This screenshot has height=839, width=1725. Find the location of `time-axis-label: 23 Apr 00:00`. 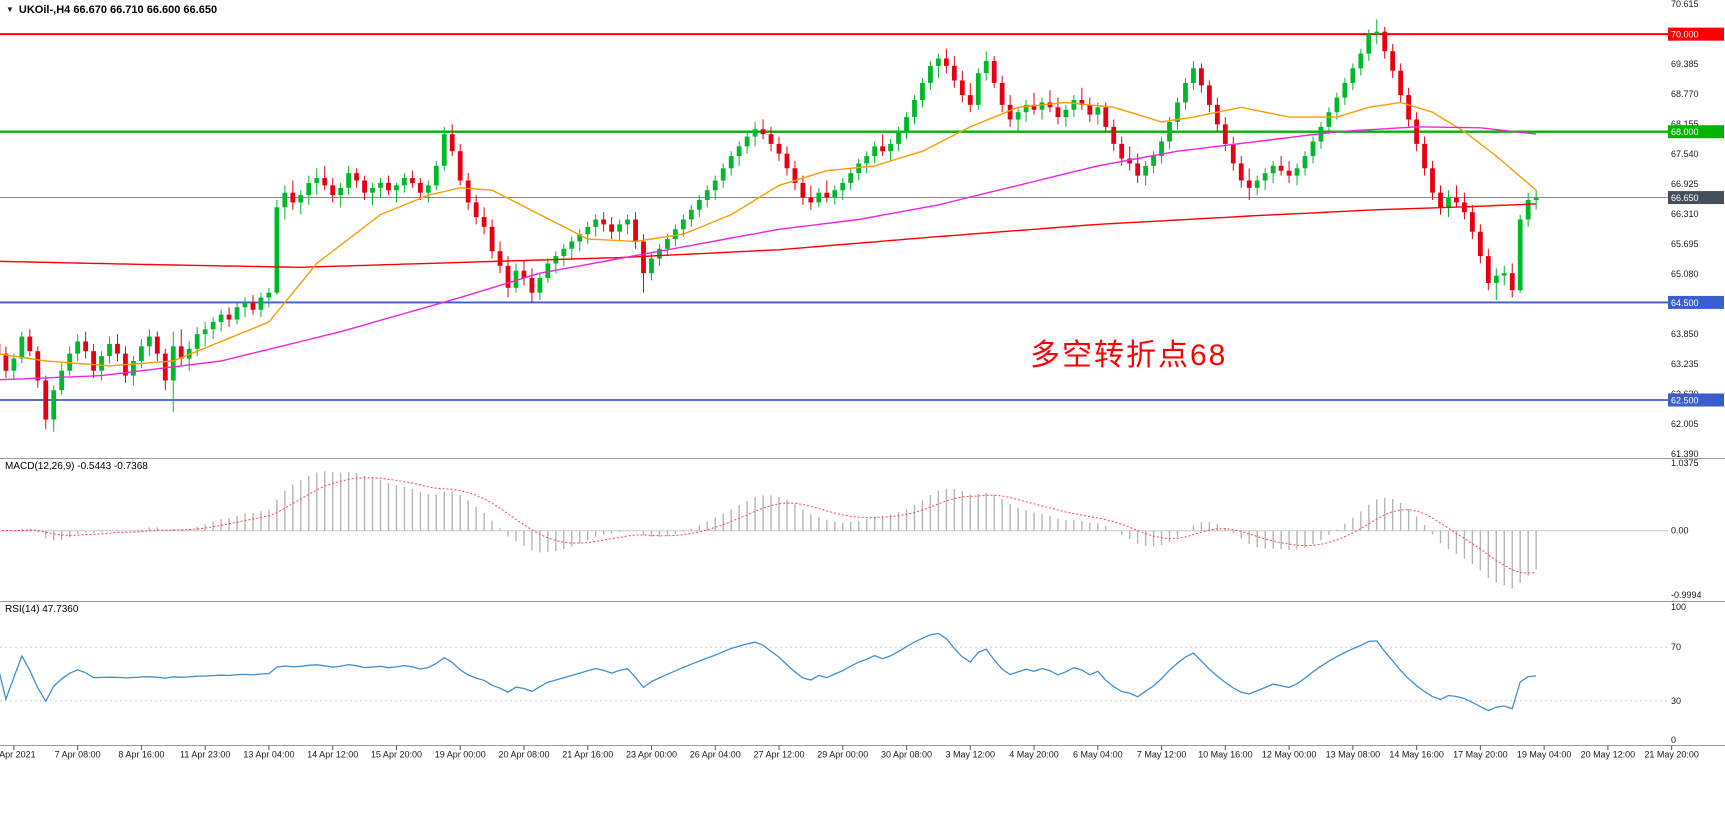

time-axis-label: 23 Apr 00:00 is located at coordinates (651, 755).